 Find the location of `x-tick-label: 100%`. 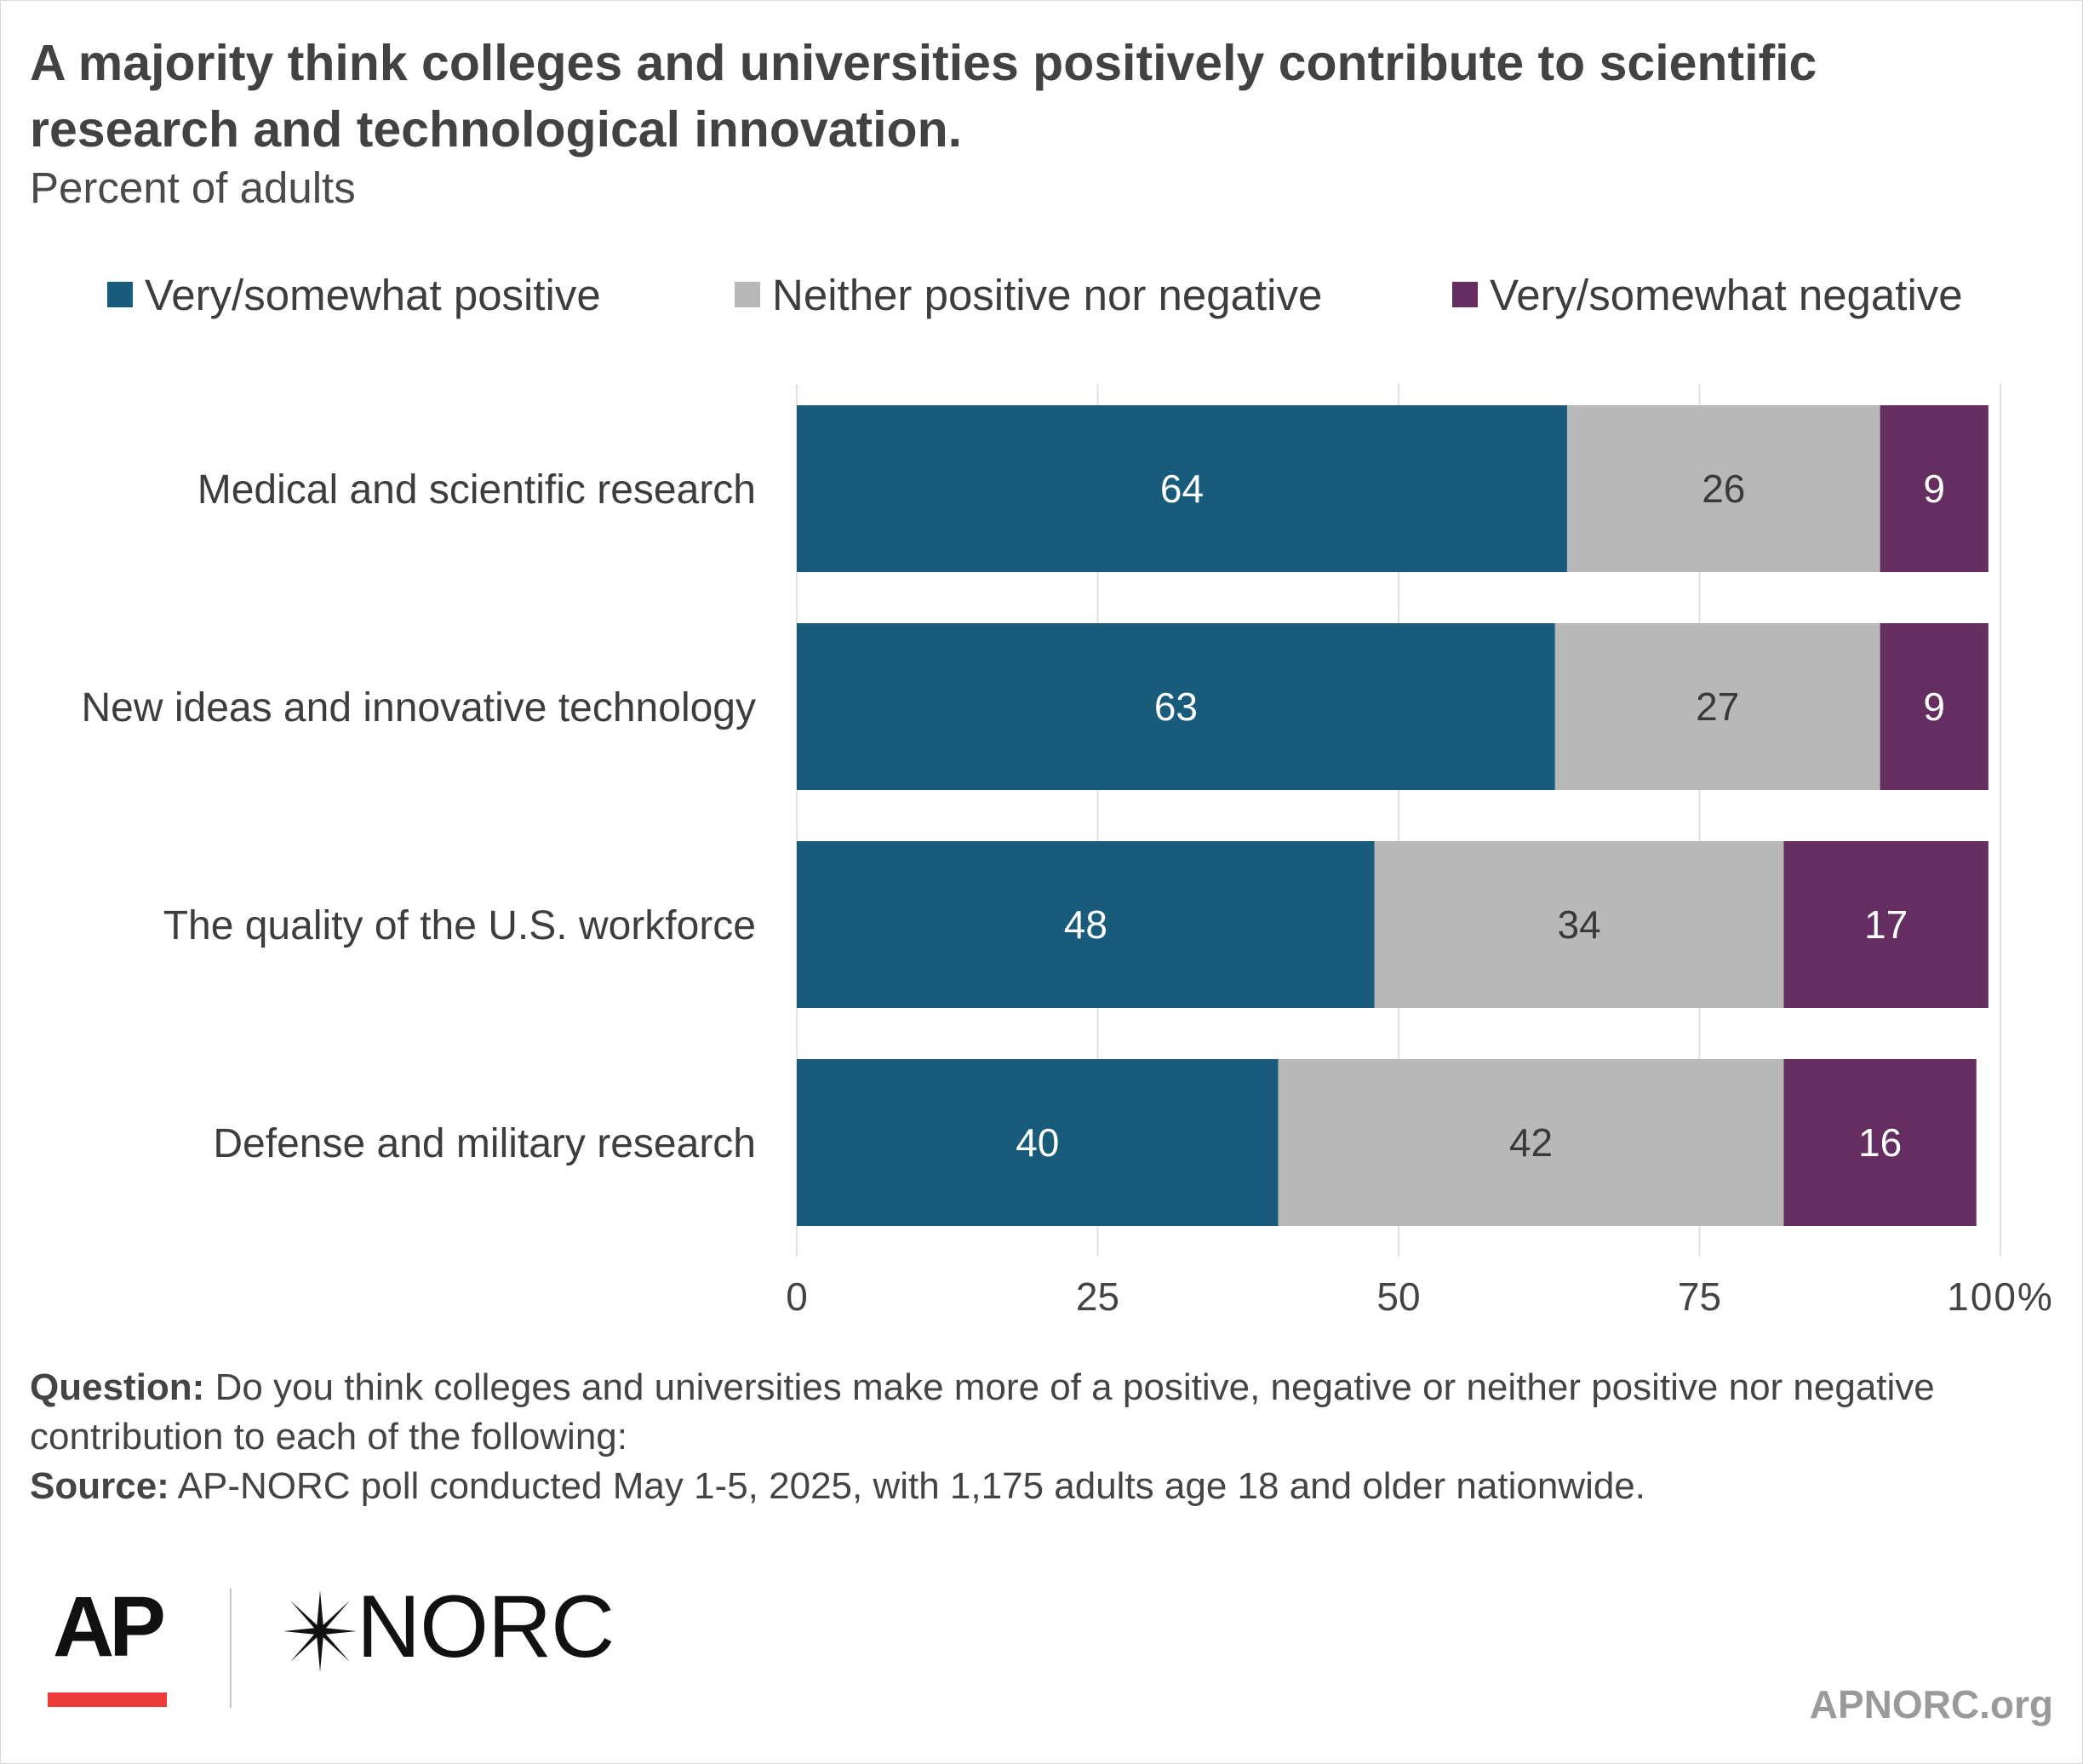

x-tick-label: 100% is located at coordinates (2000, 1296).